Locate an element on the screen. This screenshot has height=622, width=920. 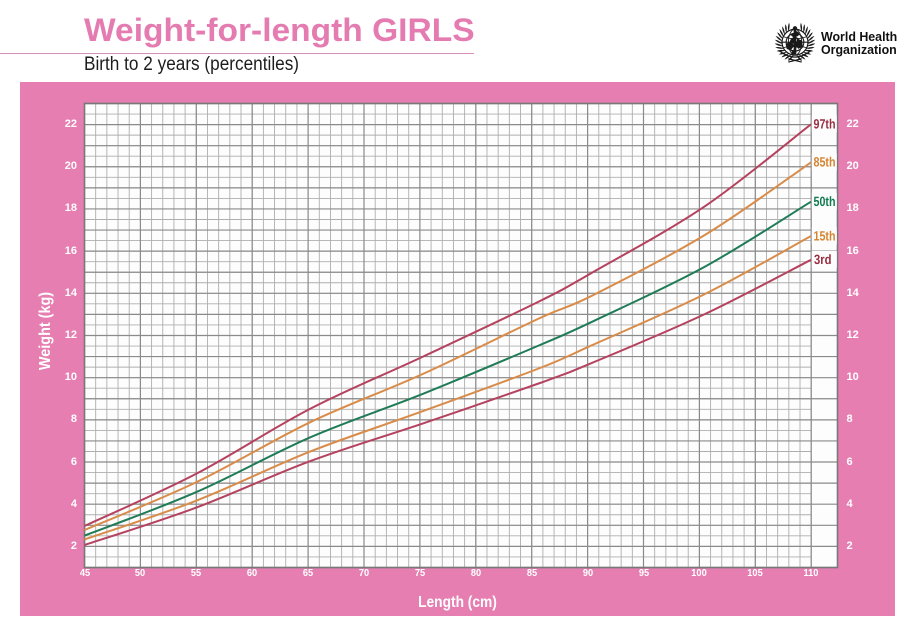
svg-text: 15th is located at coordinates (825, 236).